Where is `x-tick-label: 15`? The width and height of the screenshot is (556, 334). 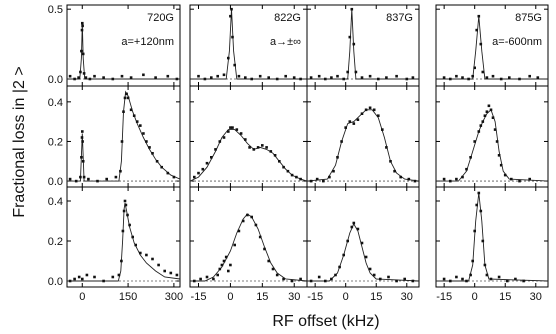 x-tick-label: 15 is located at coordinates (376, 297).